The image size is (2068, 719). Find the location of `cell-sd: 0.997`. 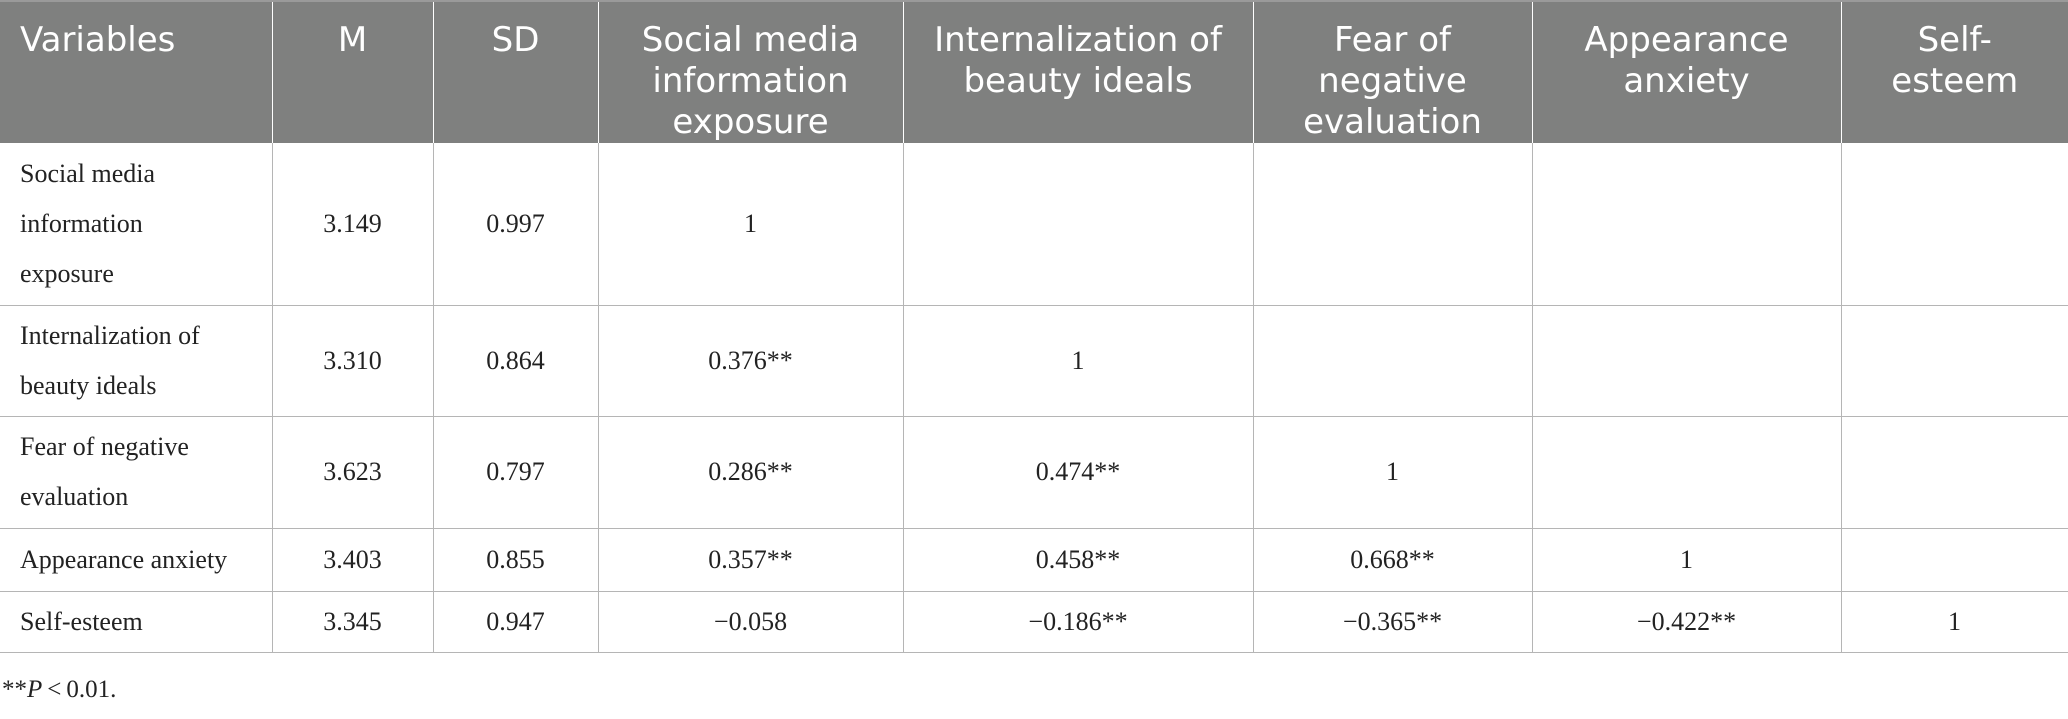

cell-sd: 0.997 is located at coordinates (516, 224).